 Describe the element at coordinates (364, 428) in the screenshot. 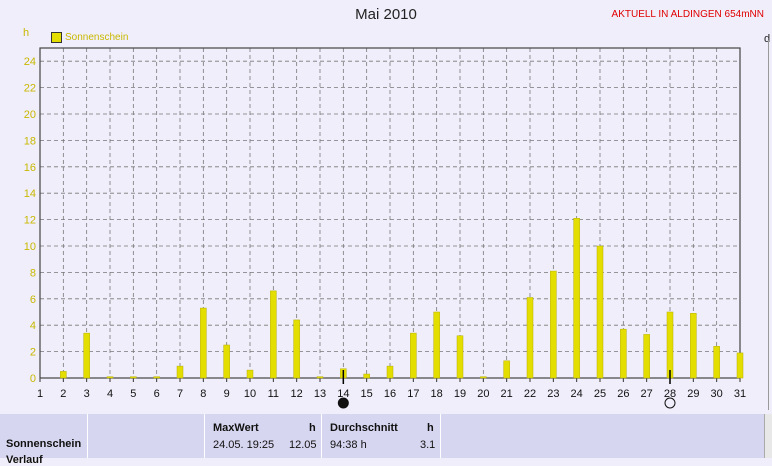

I see `avg-header: Durchschnitt` at that location.